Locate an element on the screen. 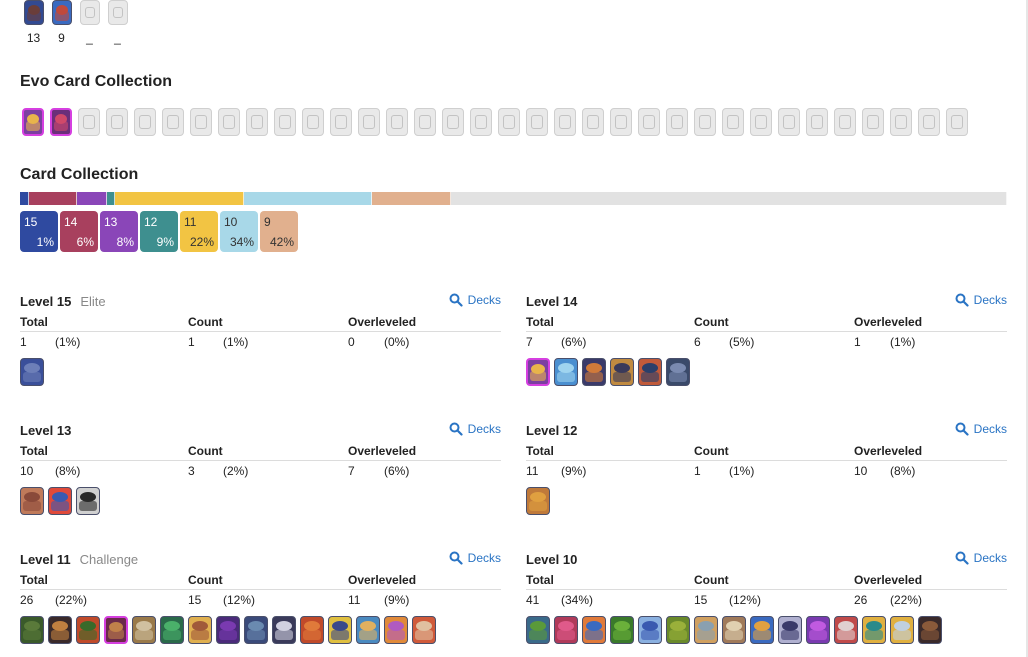 Image resolution: width=1028 pixels, height=657 pixels. search-icon is located at coordinates (962, 300).